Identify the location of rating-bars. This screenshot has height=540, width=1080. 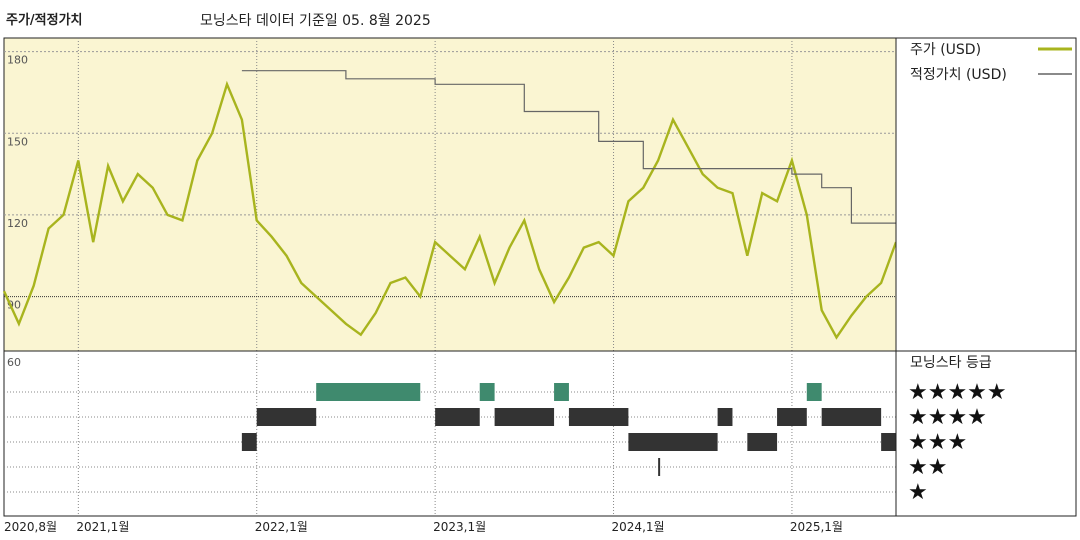
(568, 429).